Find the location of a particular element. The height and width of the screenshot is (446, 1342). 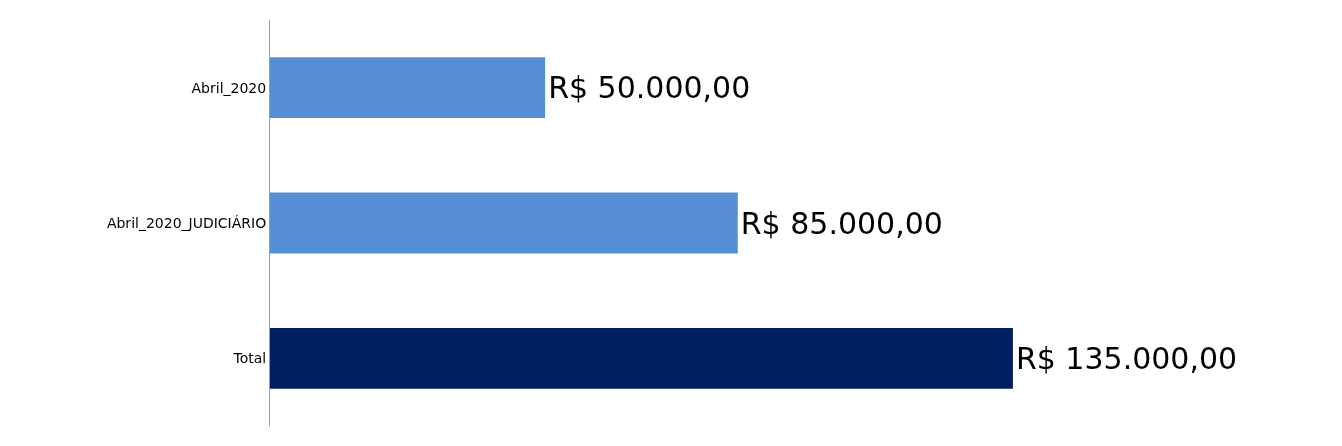

data-label: R$ 50.000,00 is located at coordinates (649, 88).